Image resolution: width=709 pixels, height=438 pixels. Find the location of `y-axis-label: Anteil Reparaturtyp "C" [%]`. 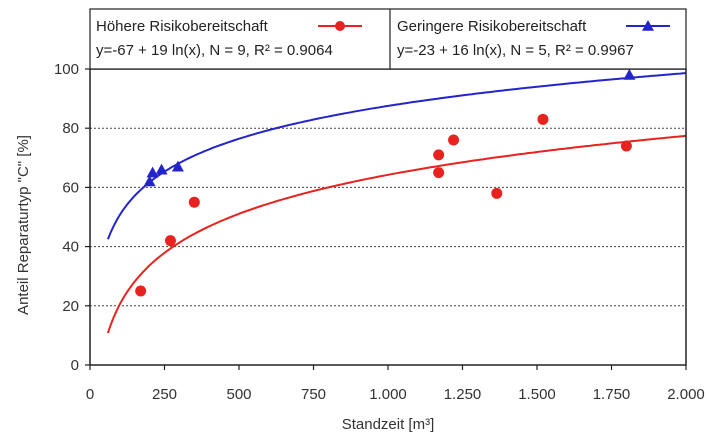

y-axis-label: Anteil Reparaturtyp "C" [%] is located at coordinates (23, 225).